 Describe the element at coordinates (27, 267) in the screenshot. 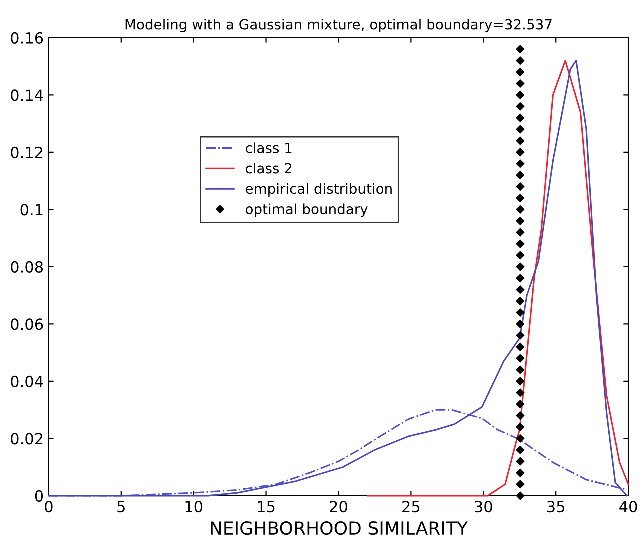

I see `y-tick-label: 0.08` at that location.